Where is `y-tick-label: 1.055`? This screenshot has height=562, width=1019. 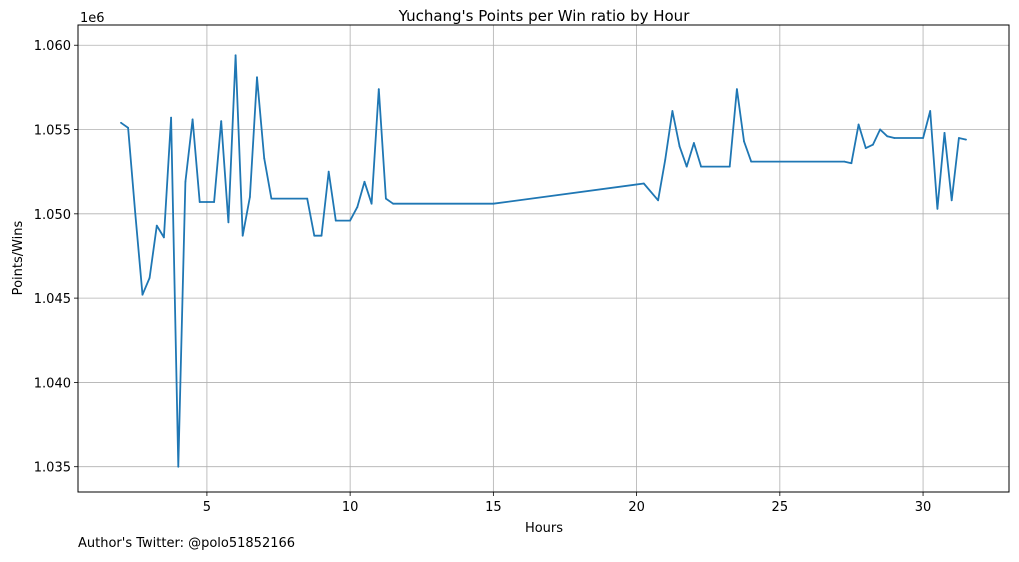 y-tick-label: 1.055 is located at coordinates (52, 131).